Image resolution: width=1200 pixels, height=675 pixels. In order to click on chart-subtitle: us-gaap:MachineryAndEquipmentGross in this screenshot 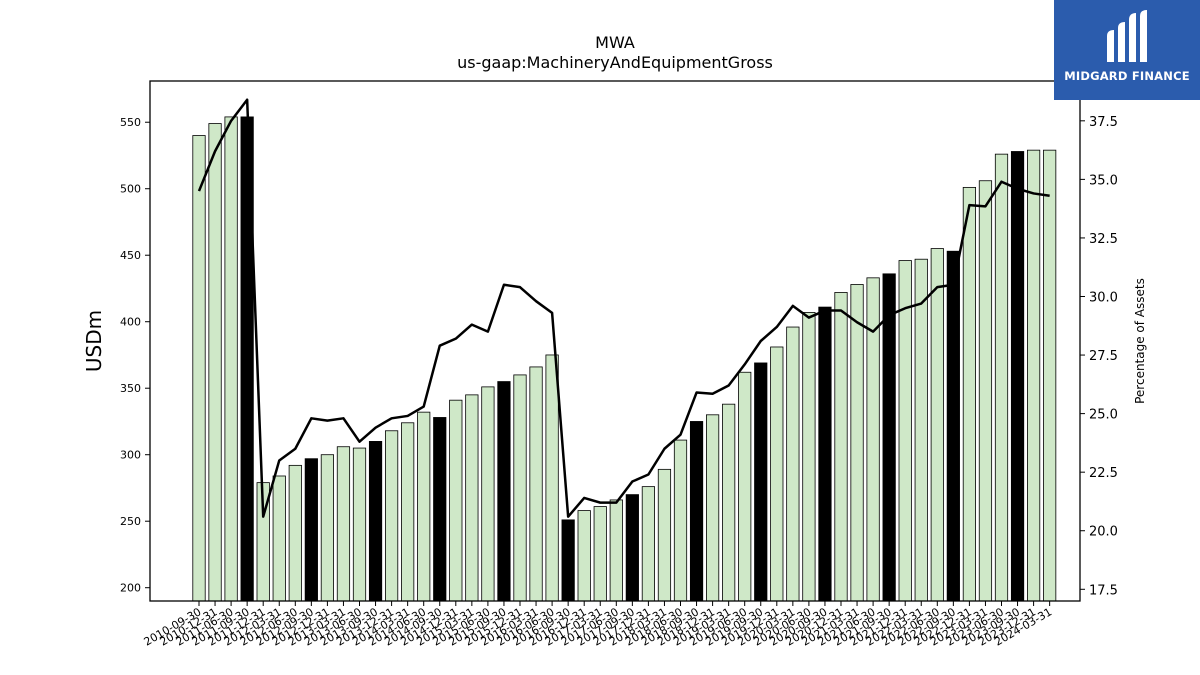, I will do `click(615, 62)`.